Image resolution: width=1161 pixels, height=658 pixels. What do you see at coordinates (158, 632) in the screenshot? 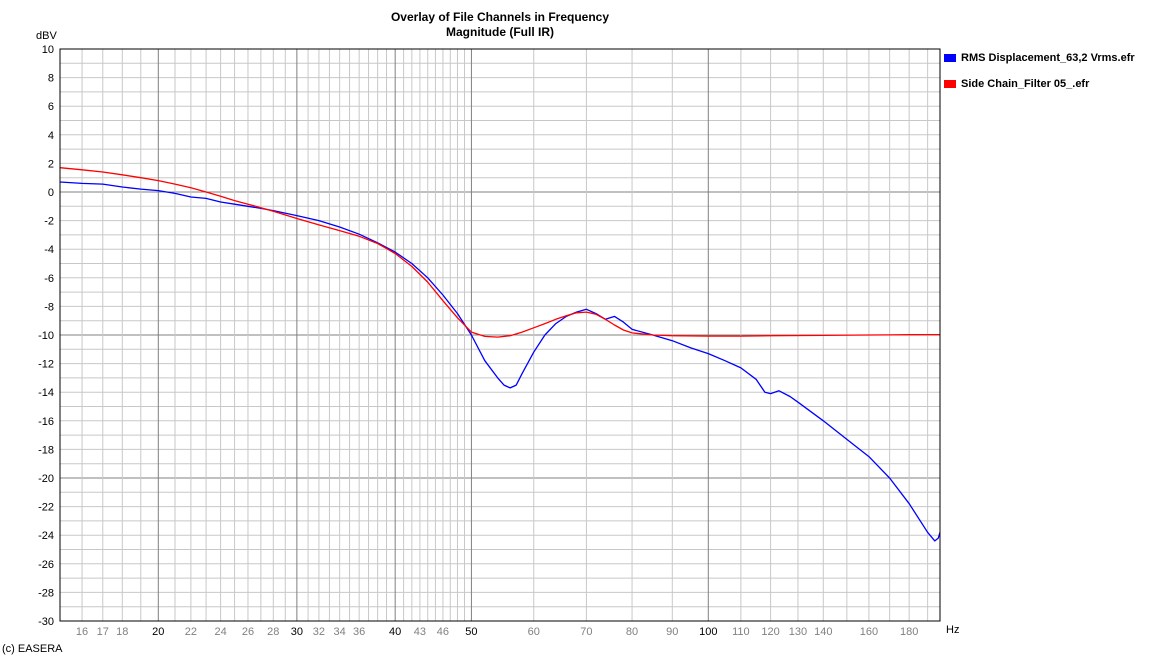
I see `x-tick-label: 20` at bounding box center [158, 632].